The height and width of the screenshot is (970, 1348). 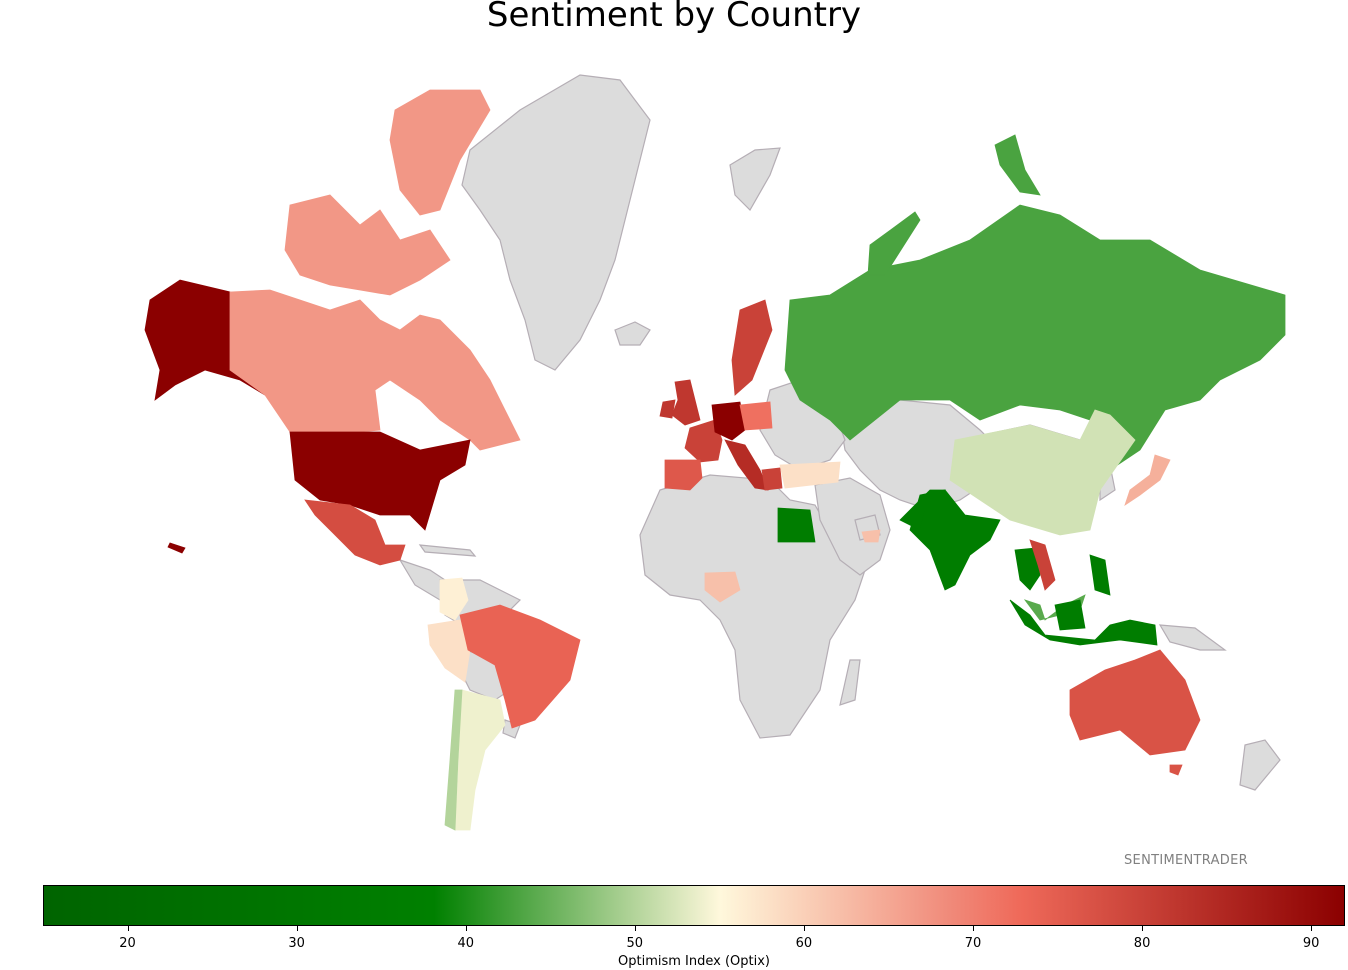 What do you see at coordinates (632, 333) in the screenshot?
I see `iceland-shape` at bounding box center [632, 333].